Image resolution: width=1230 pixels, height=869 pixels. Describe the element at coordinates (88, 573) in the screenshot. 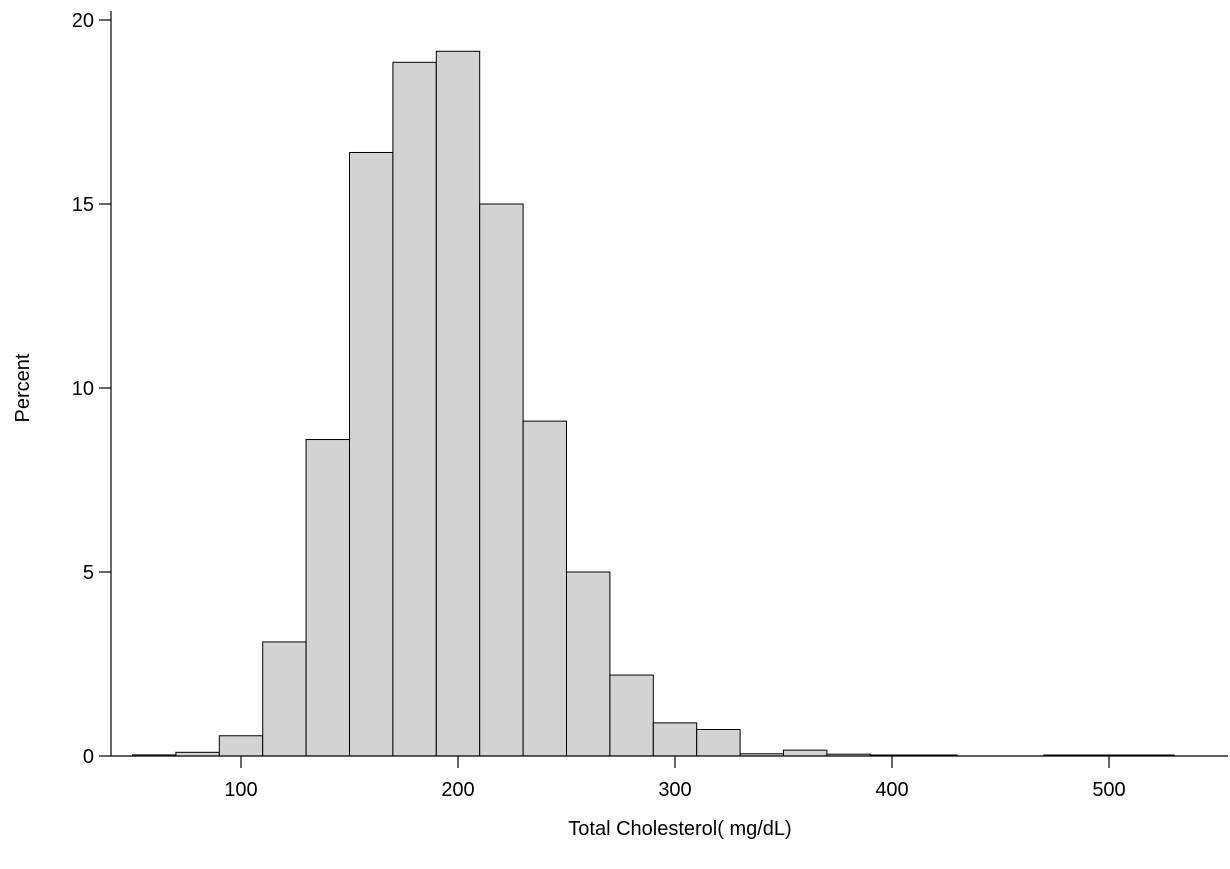

I see `y-tick-label: 5` at that location.